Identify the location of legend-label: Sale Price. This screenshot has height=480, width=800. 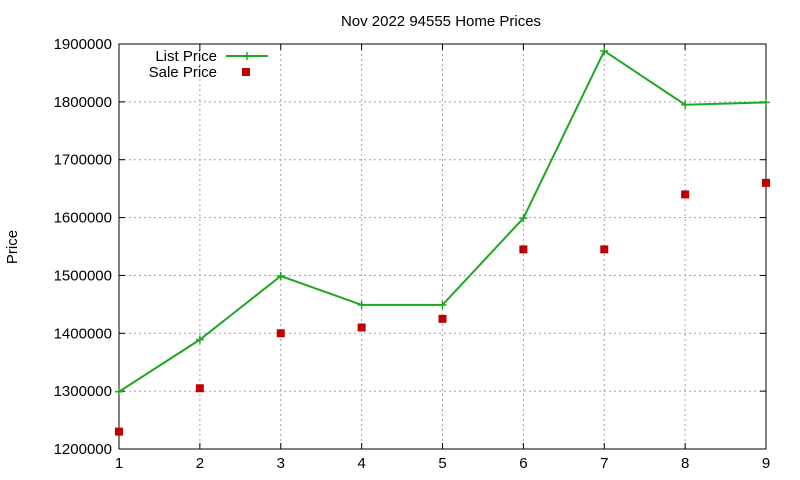
(183, 72).